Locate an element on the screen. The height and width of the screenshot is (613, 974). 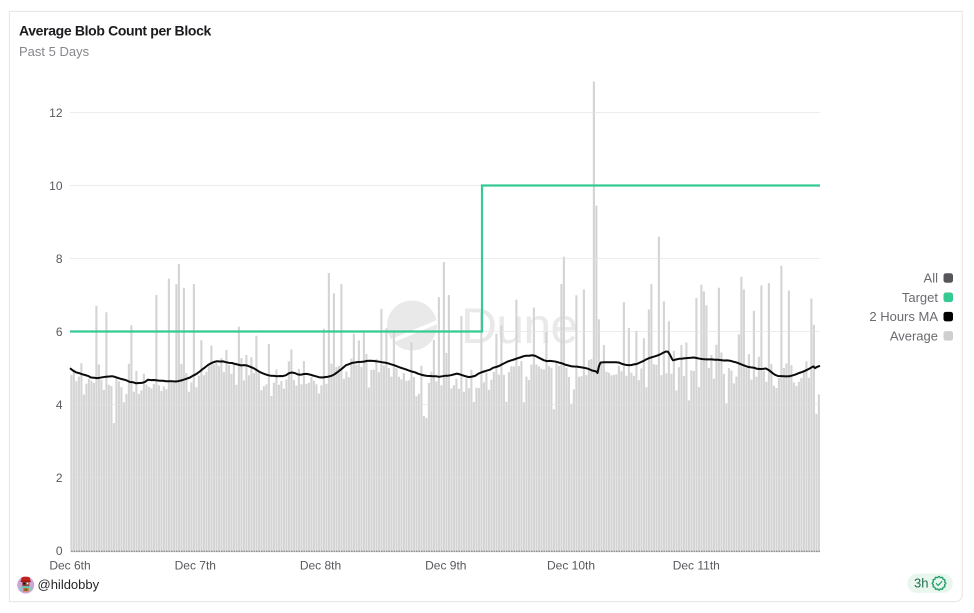
svg-text: 6 is located at coordinates (59, 332).